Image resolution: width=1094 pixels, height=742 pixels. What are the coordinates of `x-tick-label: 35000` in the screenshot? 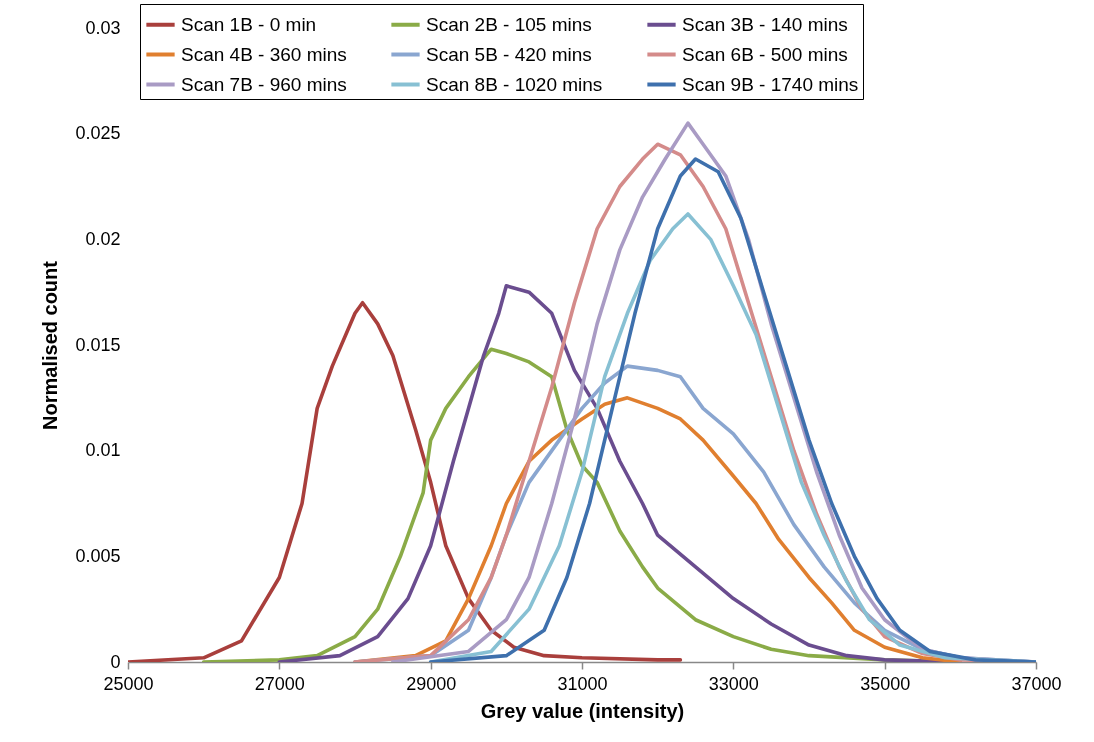 It's located at (885, 683).